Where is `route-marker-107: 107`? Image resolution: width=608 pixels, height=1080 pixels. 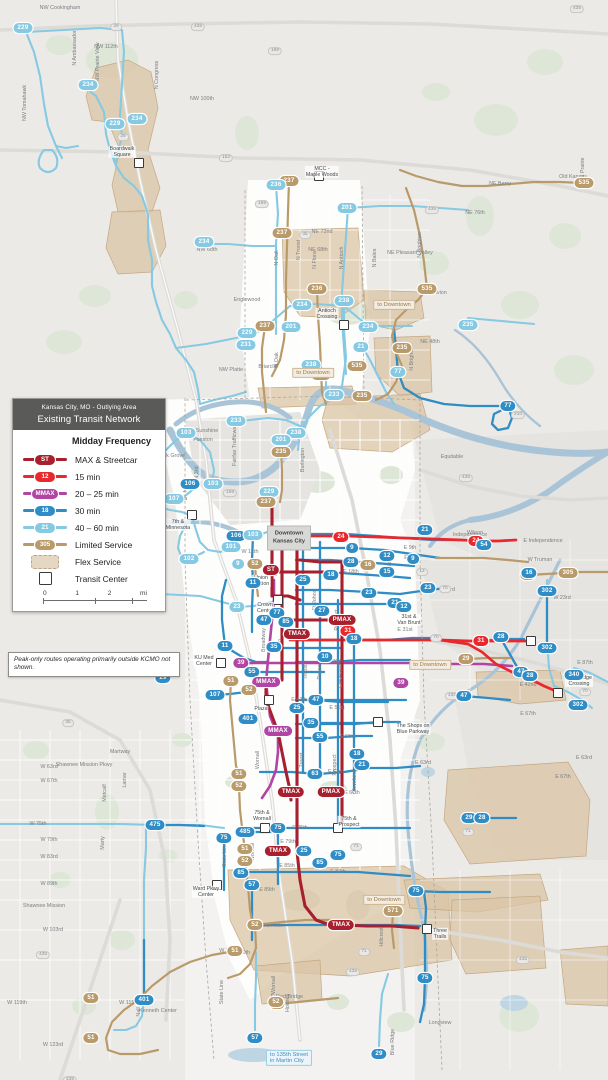
route-marker-107: 107 is located at coordinates (174, 499).